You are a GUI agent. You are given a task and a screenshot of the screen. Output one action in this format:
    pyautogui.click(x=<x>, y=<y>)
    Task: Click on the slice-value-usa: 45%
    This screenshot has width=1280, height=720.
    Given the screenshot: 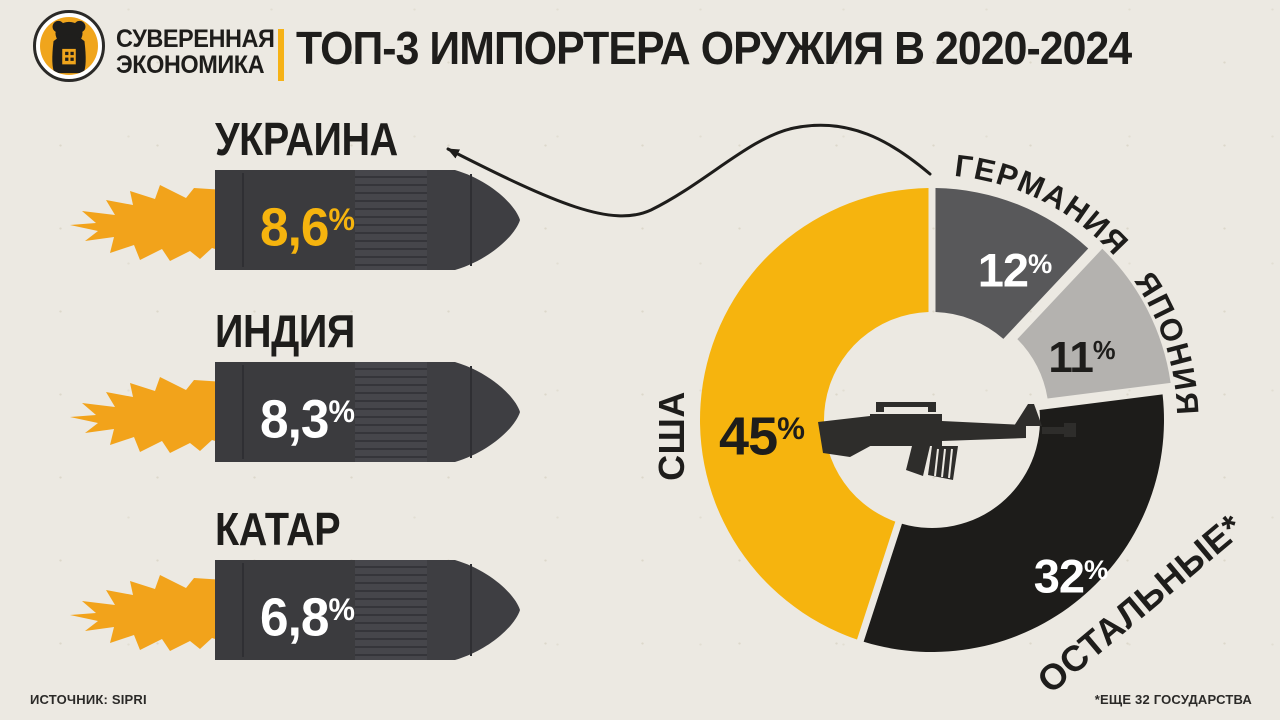 What is the action you would take?
    pyautogui.click(x=762, y=433)
    